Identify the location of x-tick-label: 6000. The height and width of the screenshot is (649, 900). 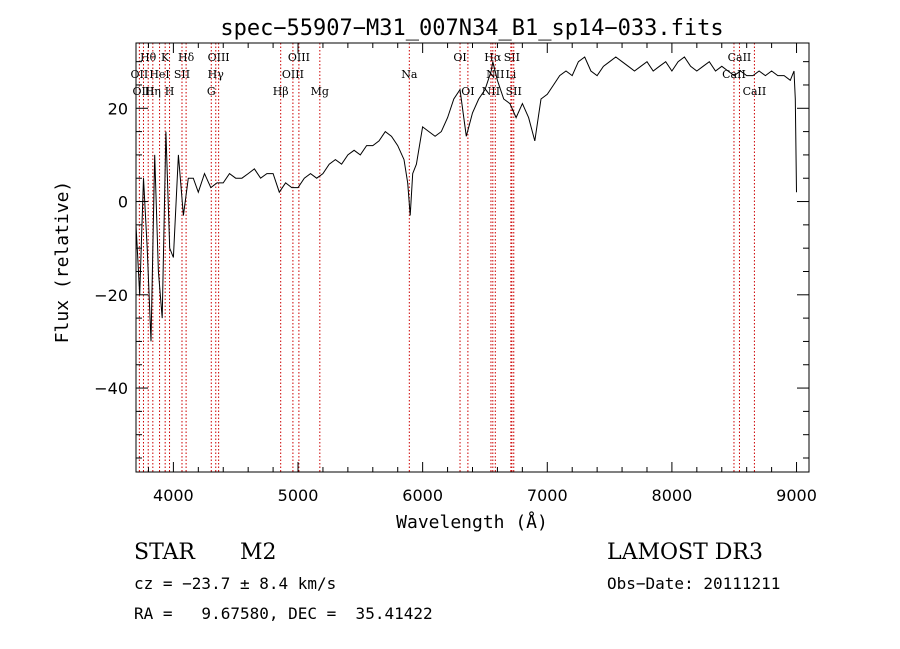
(422, 495).